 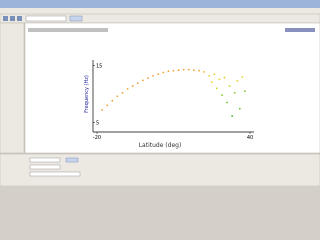 I want to click on title-bar, so click(x=160, y=4).